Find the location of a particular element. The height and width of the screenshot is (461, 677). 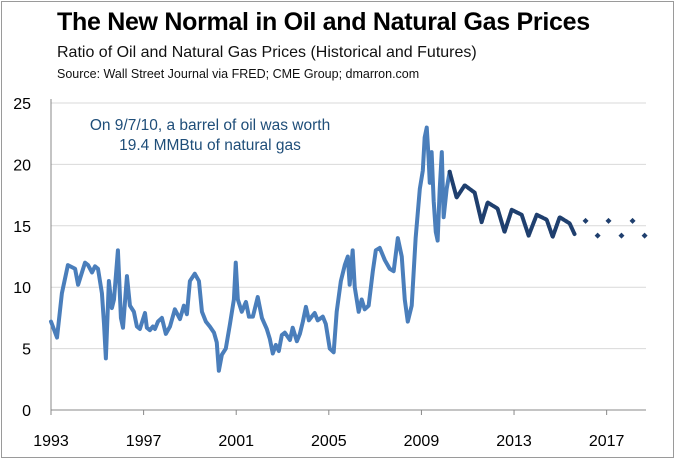

x-tick-label: 2009 is located at coordinates (422, 441).